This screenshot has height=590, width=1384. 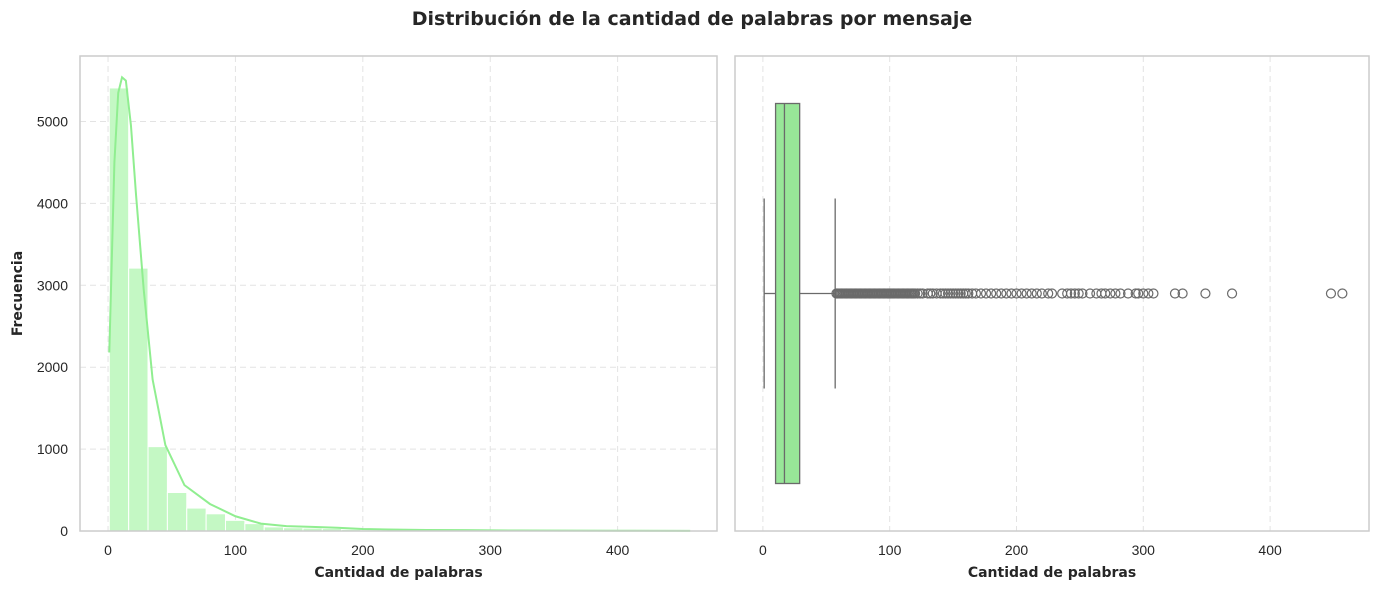 I want to click on histogram-x-tick-label: 300, so click(x=491, y=550).